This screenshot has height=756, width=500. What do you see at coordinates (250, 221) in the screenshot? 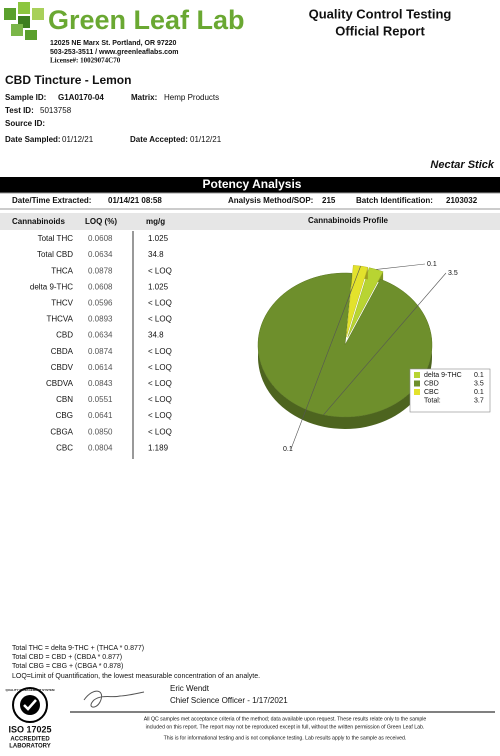
I see `header-band` at bounding box center [250, 221].